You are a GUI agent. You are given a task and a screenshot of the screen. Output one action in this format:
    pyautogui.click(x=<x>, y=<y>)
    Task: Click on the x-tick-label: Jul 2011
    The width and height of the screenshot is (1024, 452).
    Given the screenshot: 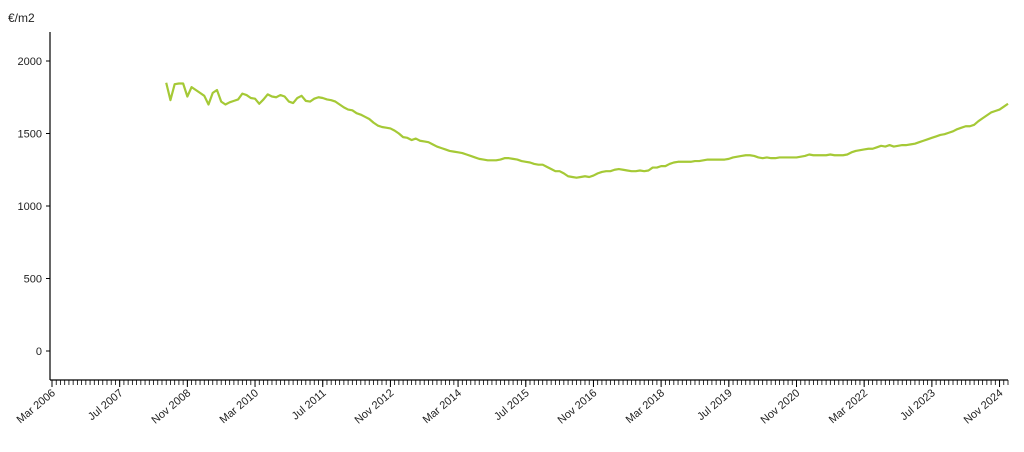 What is the action you would take?
    pyautogui.click(x=309, y=404)
    